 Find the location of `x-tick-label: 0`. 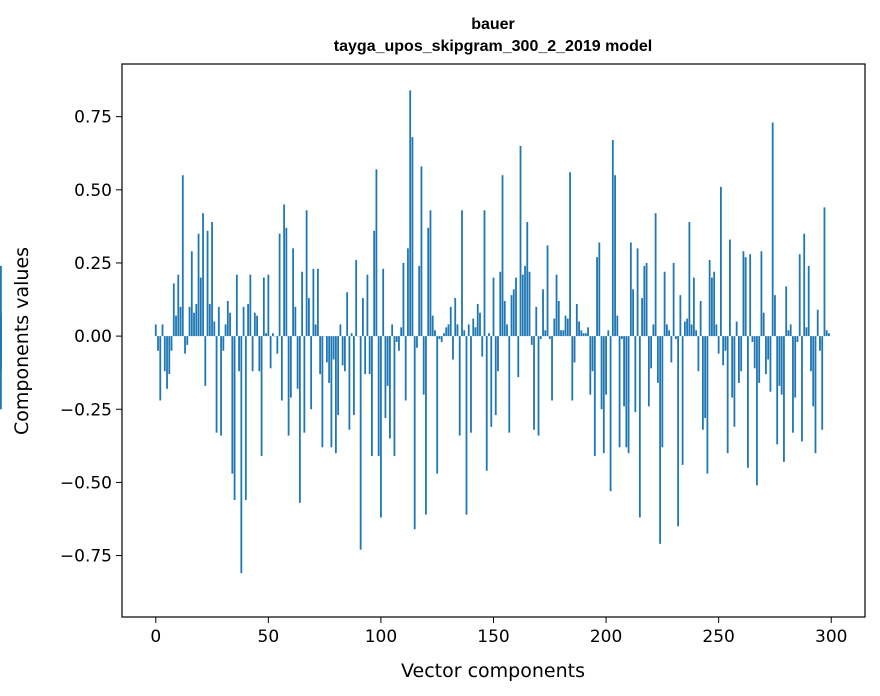

x-tick-label: 0 is located at coordinates (155, 637).